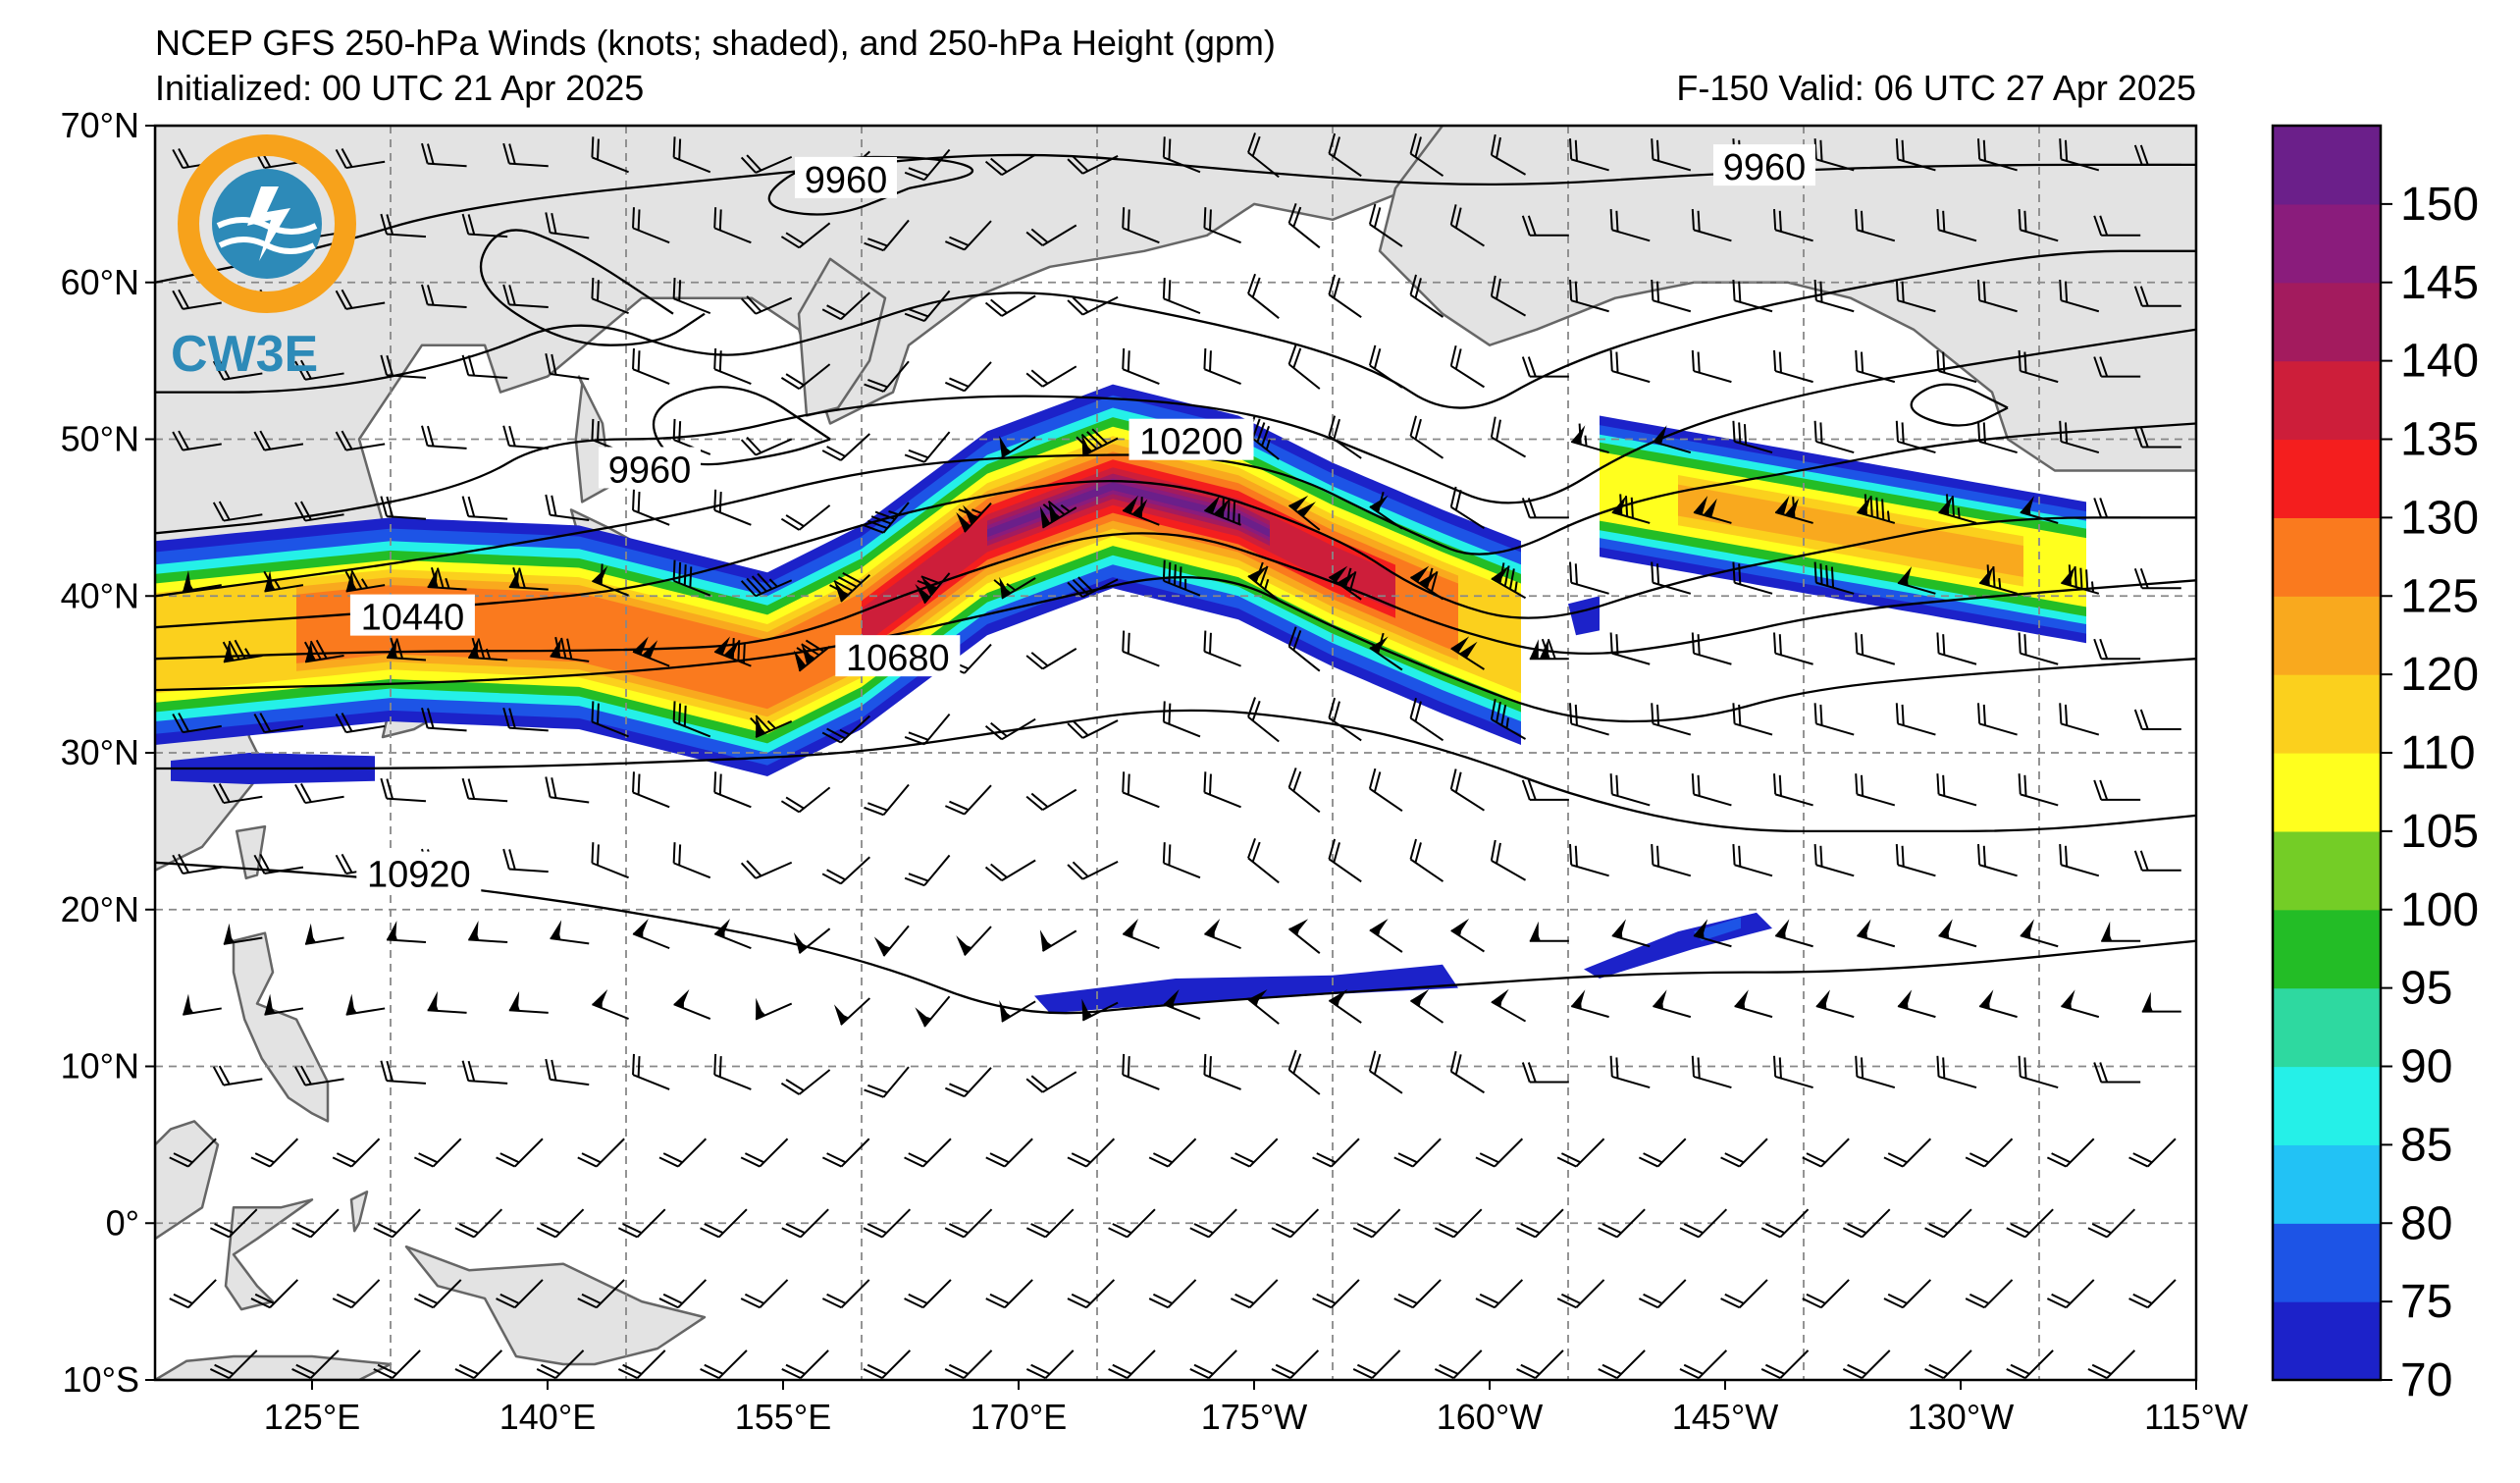 This screenshot has width=2520, height=1483. I want to click on lon-tick-label: 155°E, so click(783, 1417).